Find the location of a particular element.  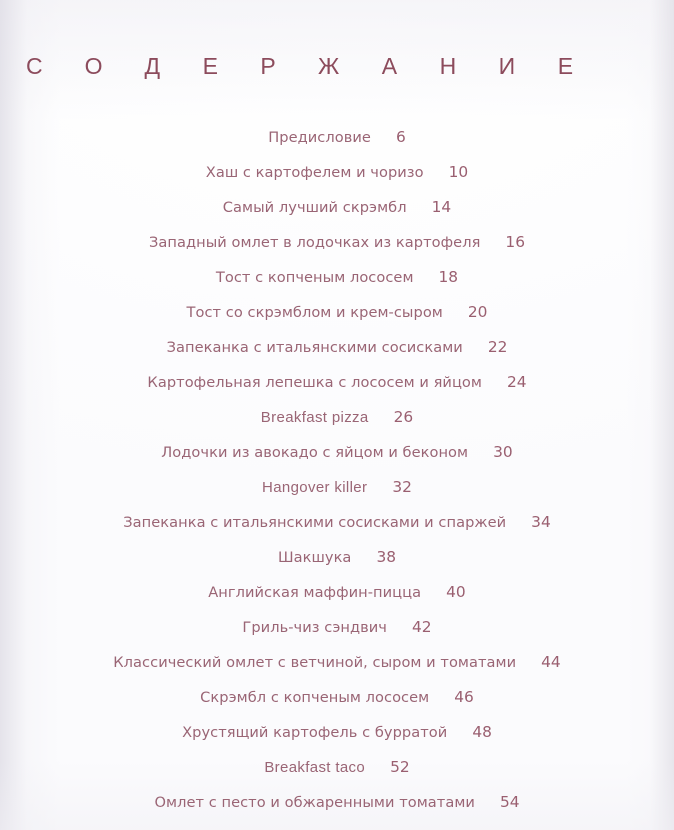

toc-entry: Самый лучший скрэмбл 14 is located at coordinates (337, 215).